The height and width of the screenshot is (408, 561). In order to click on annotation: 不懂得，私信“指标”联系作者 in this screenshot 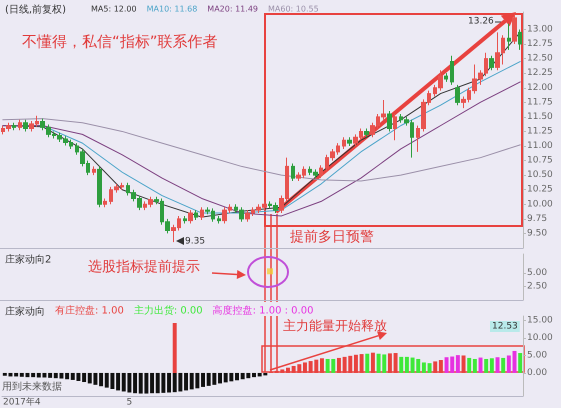, I will do `click(120, 41)`.